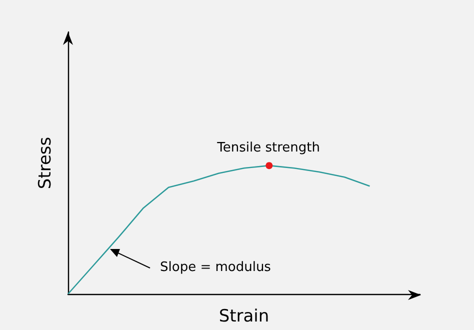 This screenshot has height=330, width=474. Describe the element at coordinates (244, 316) in the screenshot. I see `x-axis-title: Strain` at that location.